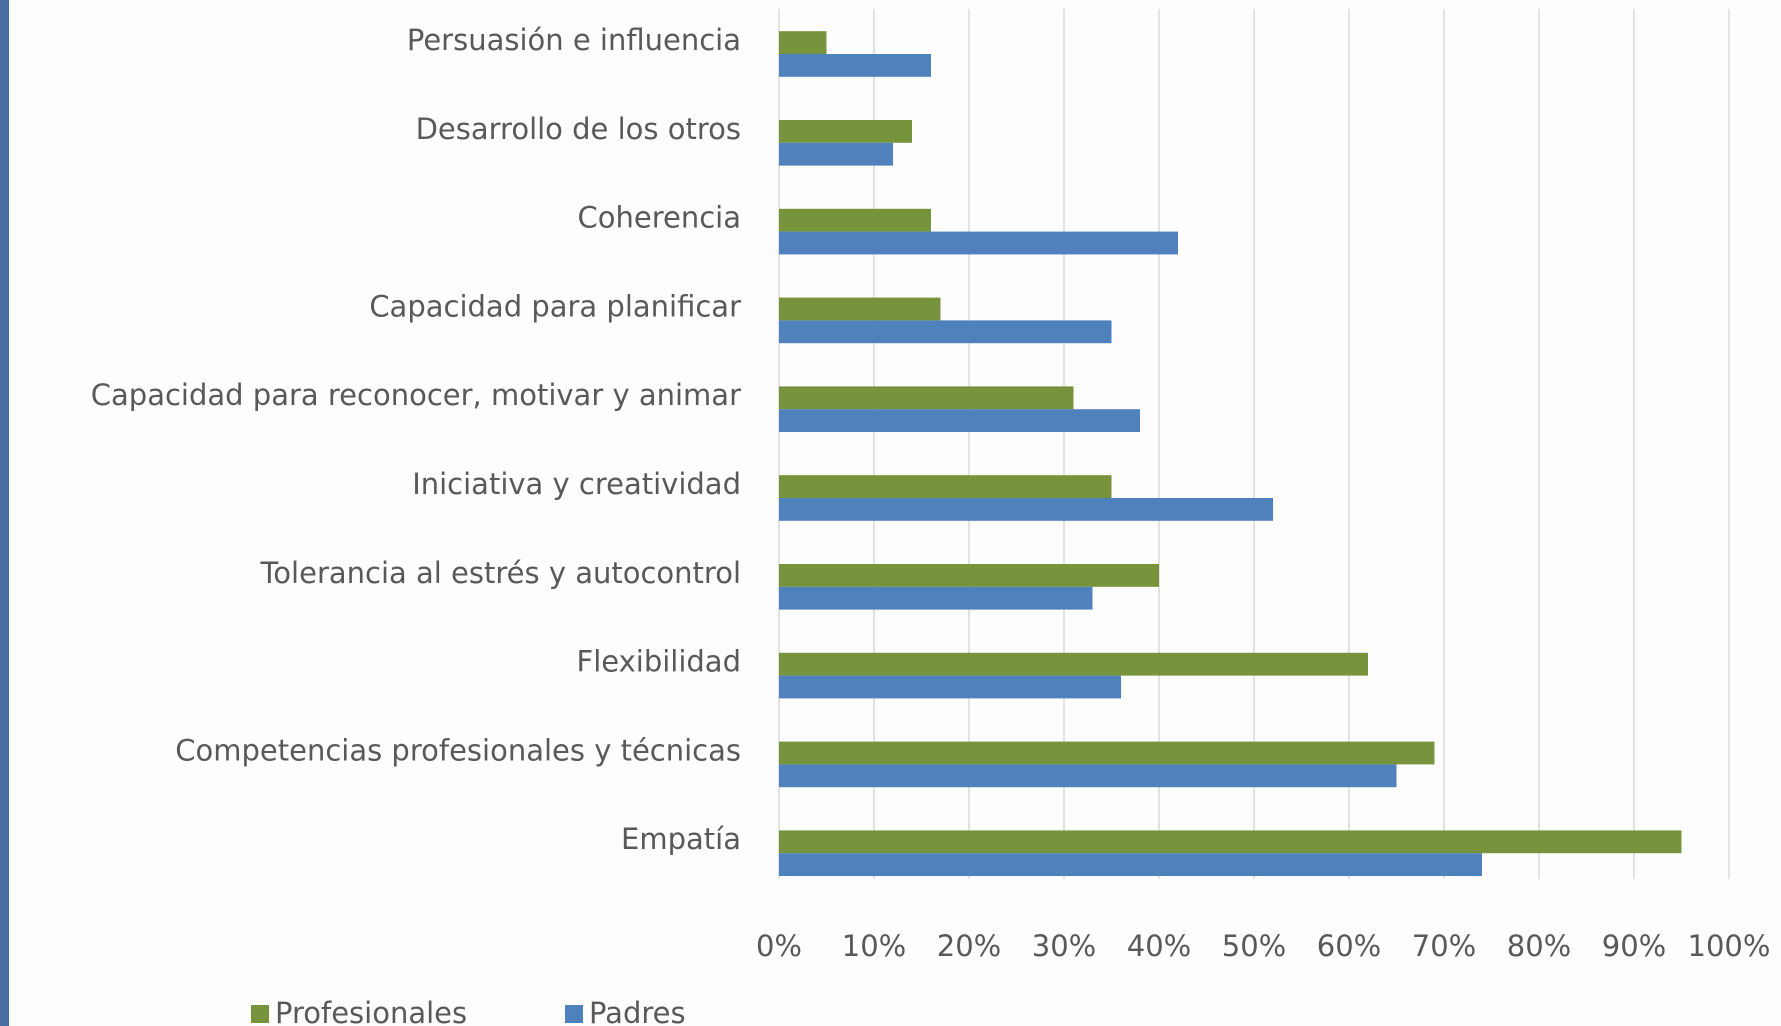  What do you see at coordinates (576, 484) in the screenshot?
I see `y-tick-label: Iniciativa y creatividad` at bounding box center [576, 484].